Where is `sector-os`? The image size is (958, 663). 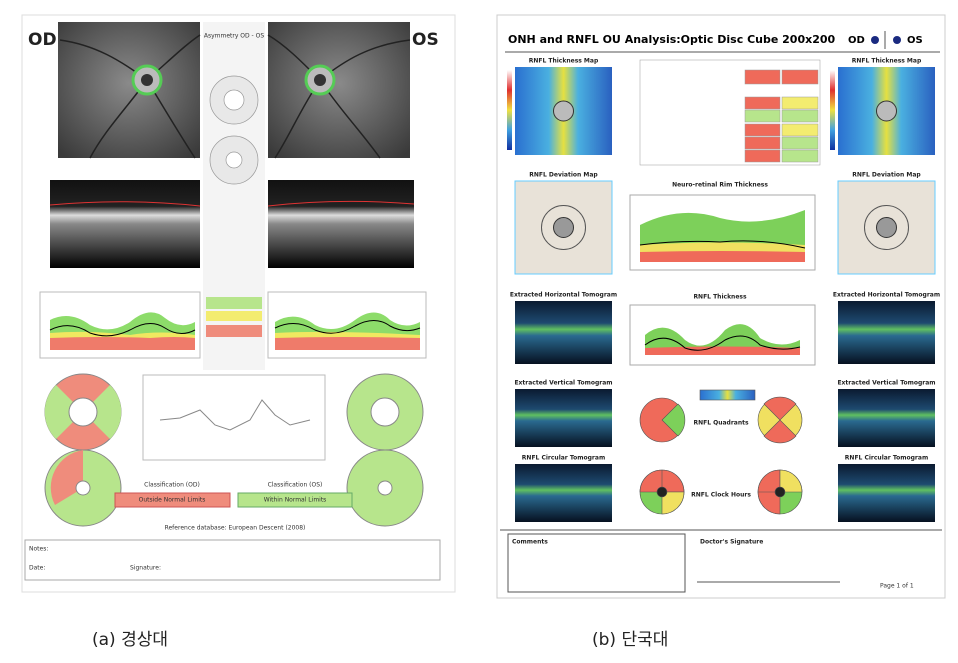 sector-os is located at coordinates (385, 450).